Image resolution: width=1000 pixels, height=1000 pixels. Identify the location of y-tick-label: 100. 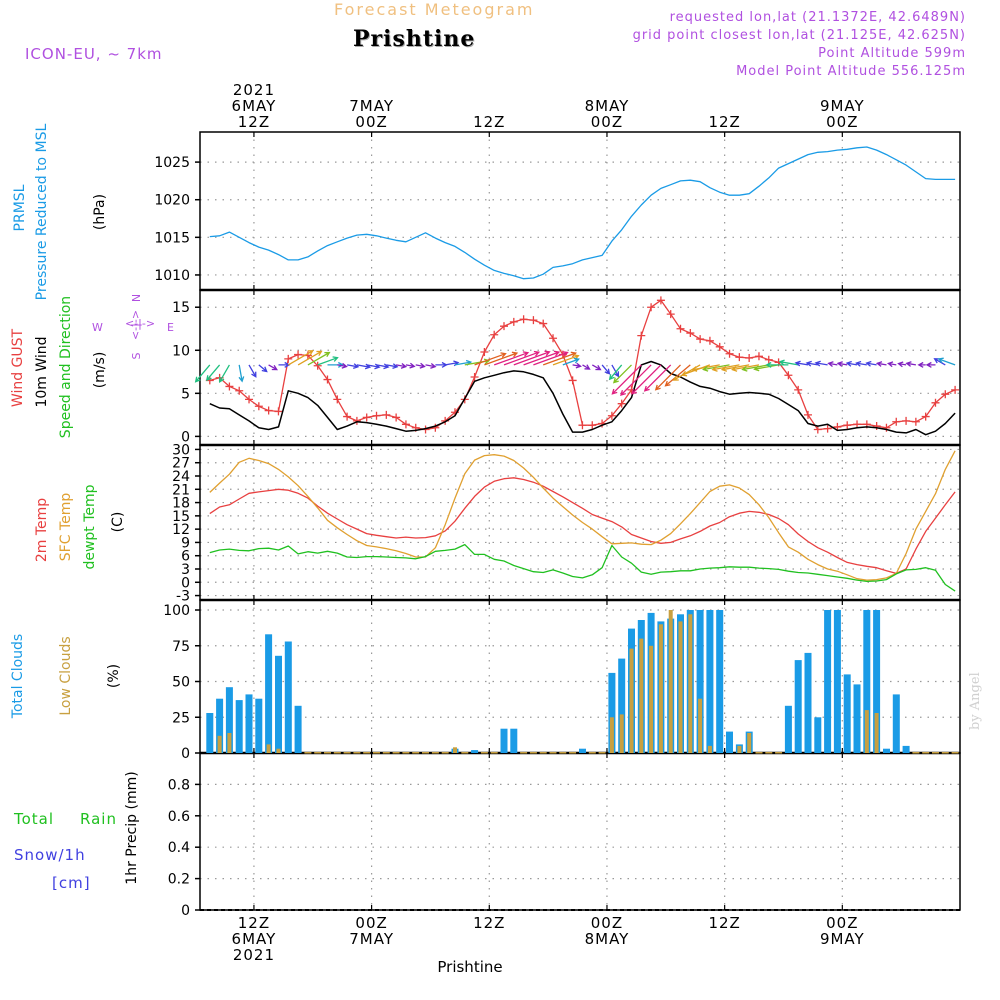
(176, 611).